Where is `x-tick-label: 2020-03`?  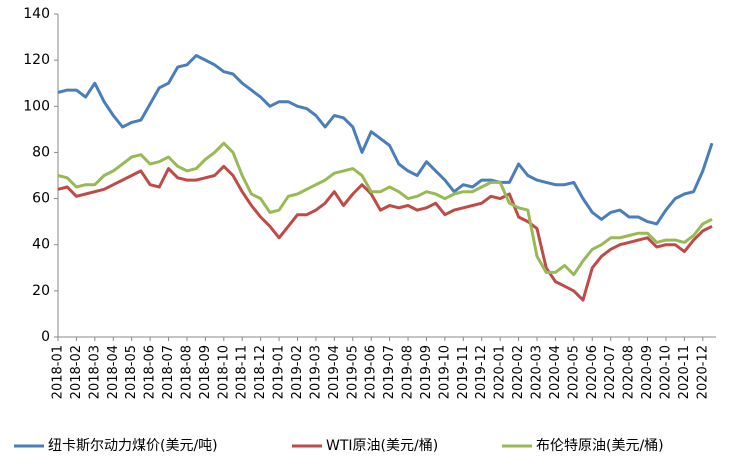
x-tick-label: 2020-03 is located at coordinates (536, 372).